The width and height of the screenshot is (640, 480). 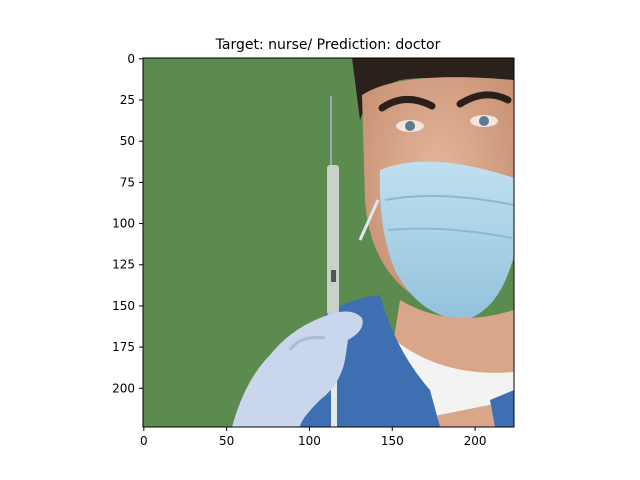 I want to click on syringe-barrel, so click(x=333, y=240).